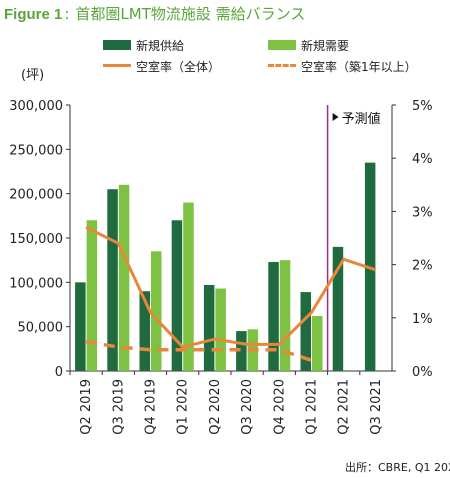 The image size is (450, 479). I want to click on y-tick-label-left: 150,000, so click(36, 239).